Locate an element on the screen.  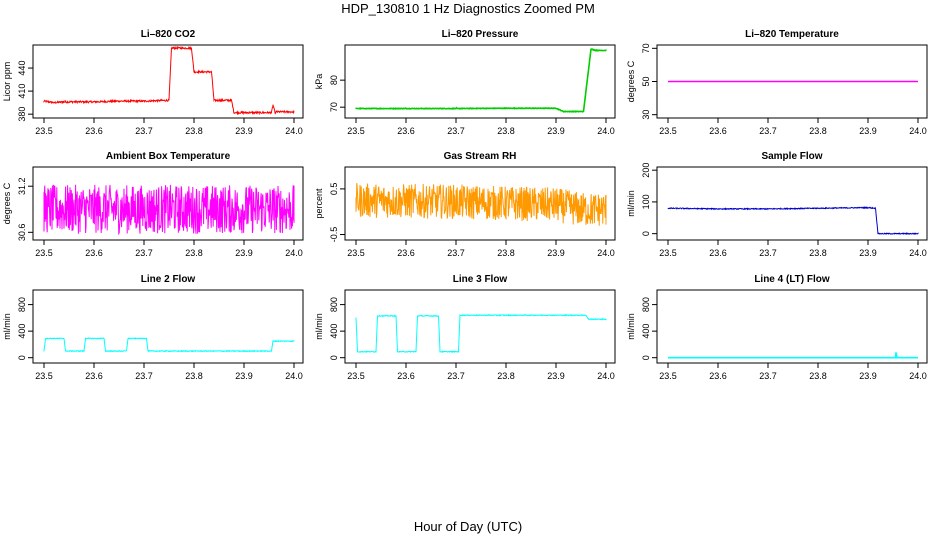
figure-x-axis-label: Hour of Day (UTC) is located at coordinates (468, 526).